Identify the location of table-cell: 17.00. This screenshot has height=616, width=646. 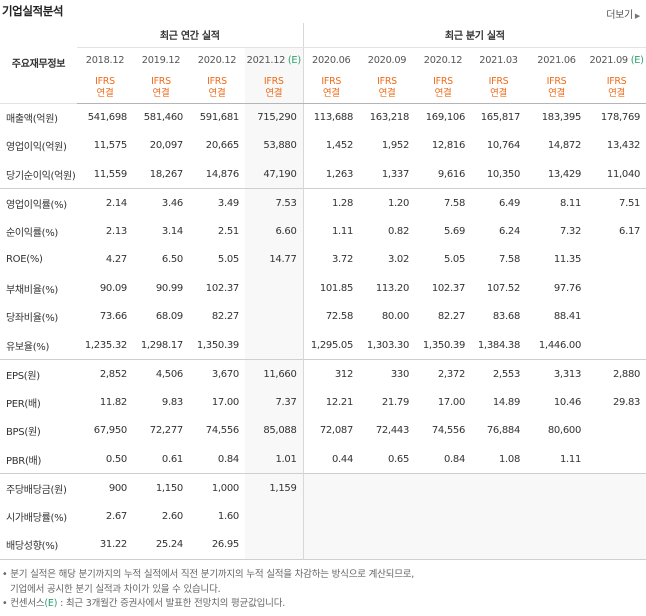
(225, 402).